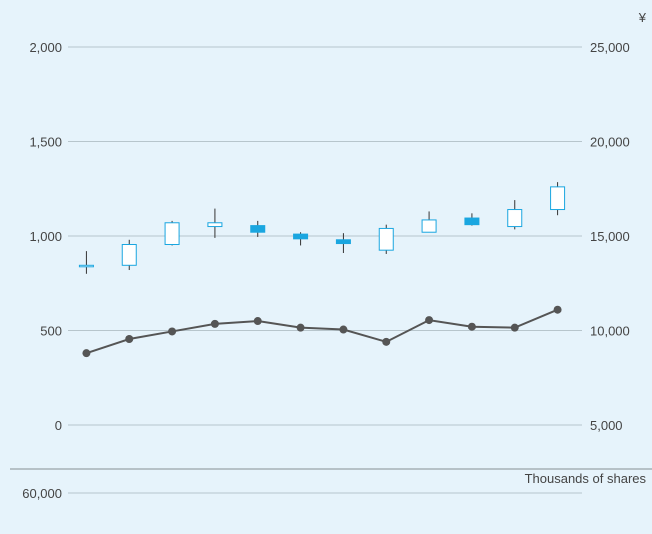 This screenshot has height=534, width=652. What do you see at coordinates (642, 17) in the screenshot?
I see `right-axis-unit: ¥` at bounding box center [642, 17].